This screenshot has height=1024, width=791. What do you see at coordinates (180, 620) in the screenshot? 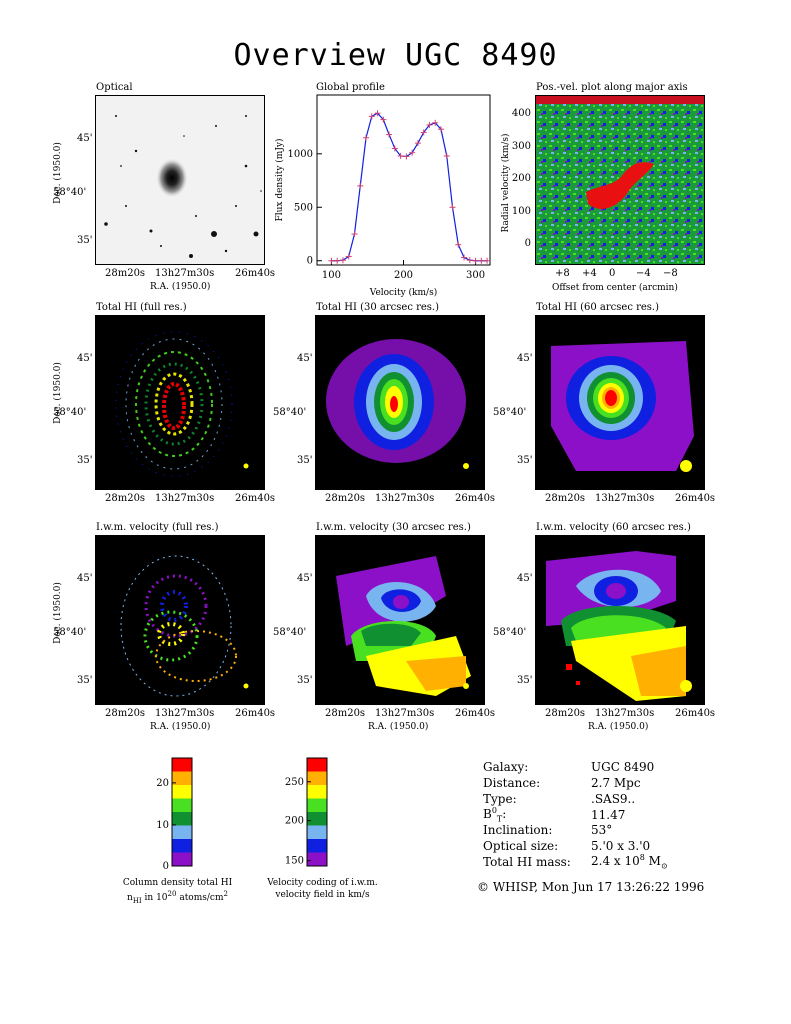
I see `vel-full-map` at bounding box center [180, 620].